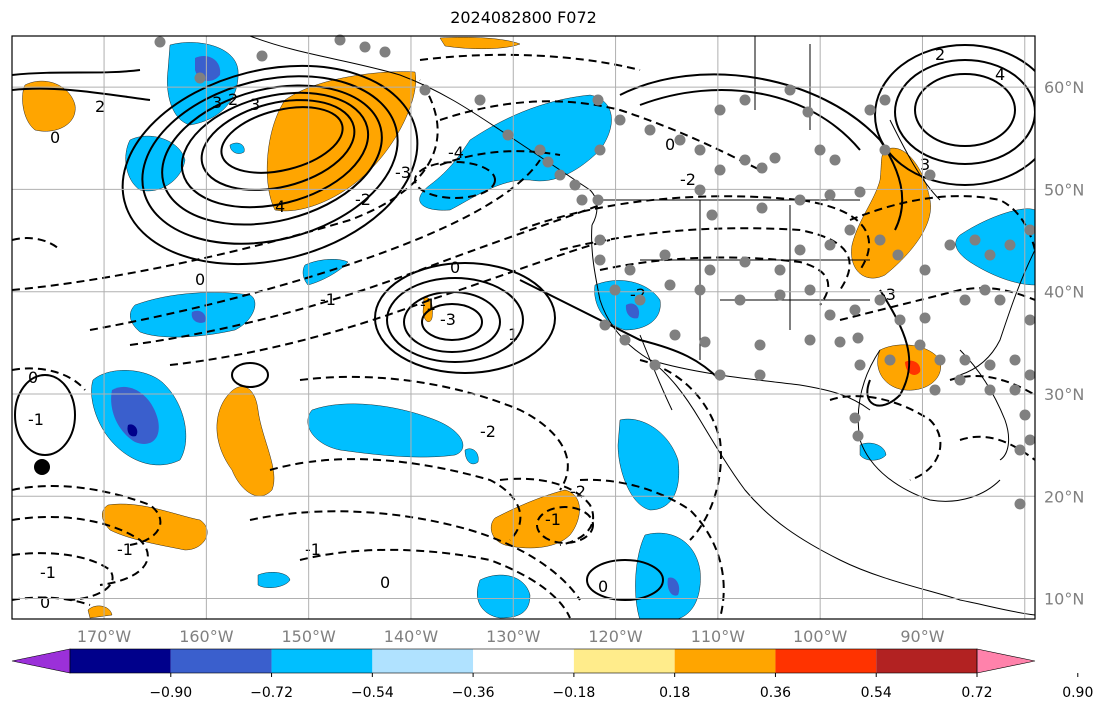 The image size is (1105, 712). Describe the element at coordinates (876, 693) in the screenshot. I see `colorbar-label: 0.54` at that location.